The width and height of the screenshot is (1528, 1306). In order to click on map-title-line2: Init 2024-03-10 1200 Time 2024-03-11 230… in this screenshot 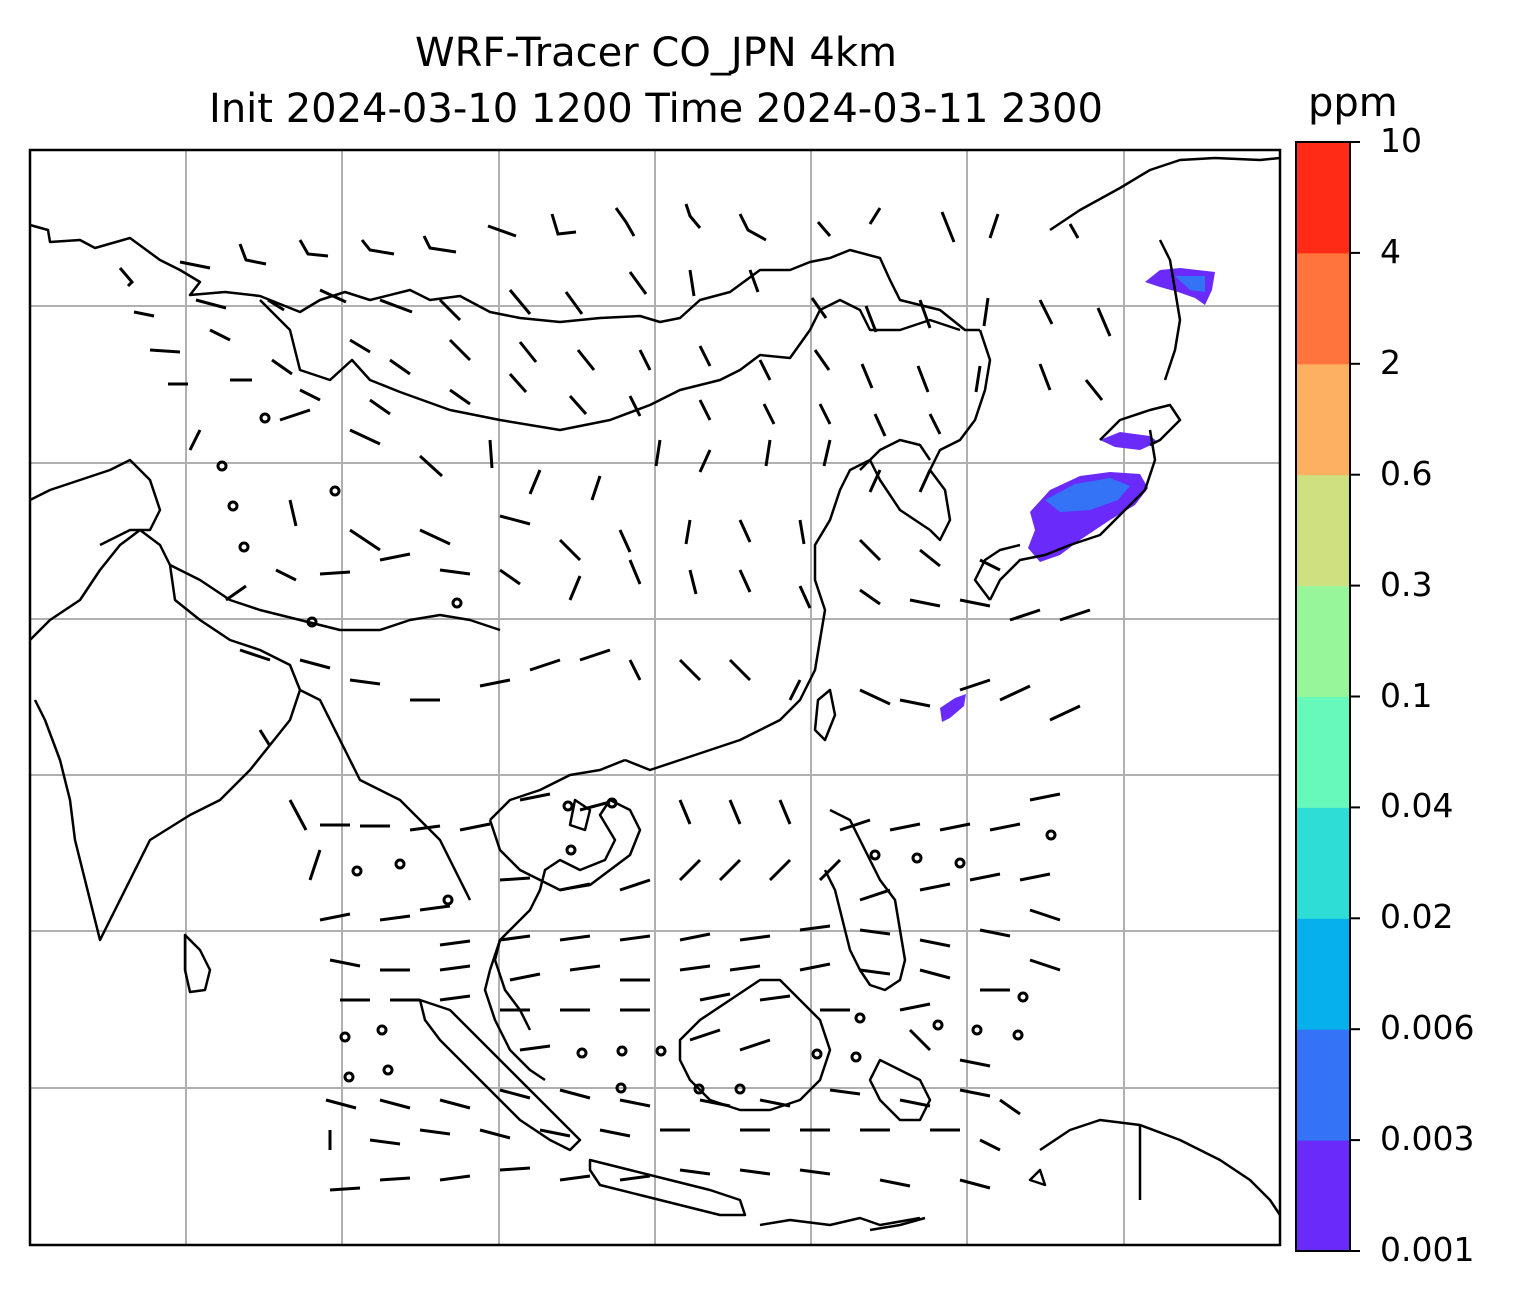, I will do `click(656, 109)`.